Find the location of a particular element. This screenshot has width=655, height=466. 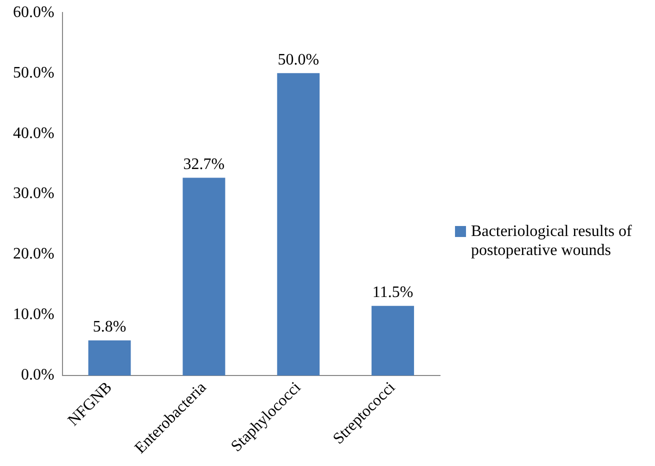

legend-label: Bacteriological results of postoperative wounds is located at coordinates (552, 241).